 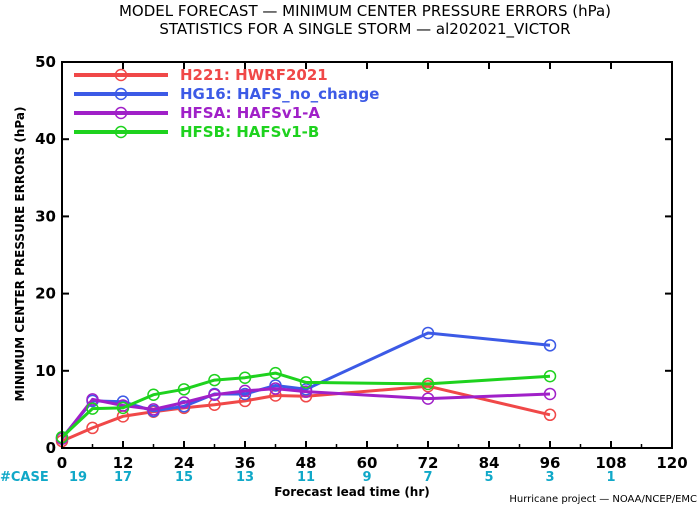 What do you see at coordinates (603, 499) in the screenshot?
I see `credit-text: Hurricane project — NOAA/NCEP/EMC` at bounding box center [603, 499].